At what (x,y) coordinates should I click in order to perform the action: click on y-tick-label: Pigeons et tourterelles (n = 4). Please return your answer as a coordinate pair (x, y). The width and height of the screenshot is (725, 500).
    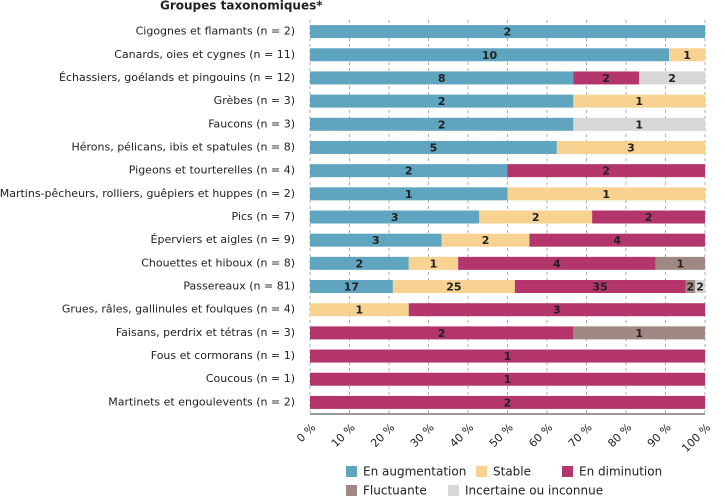
    Looking at the image, I should click on (212, 170).